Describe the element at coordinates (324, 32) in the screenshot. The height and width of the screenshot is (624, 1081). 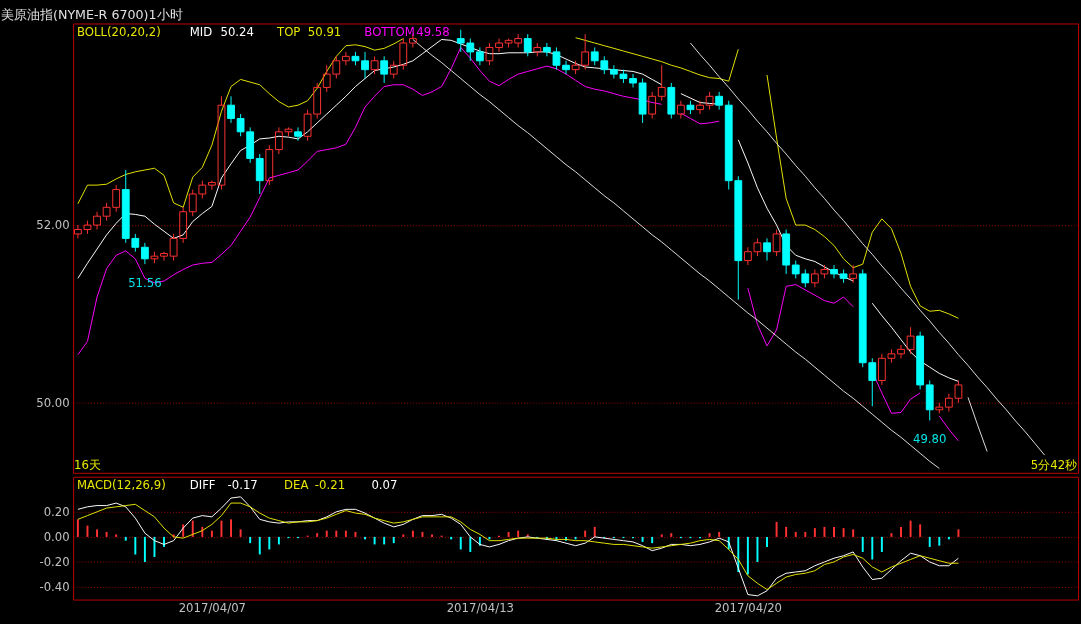
I see `annotation: 50.91` at that location.